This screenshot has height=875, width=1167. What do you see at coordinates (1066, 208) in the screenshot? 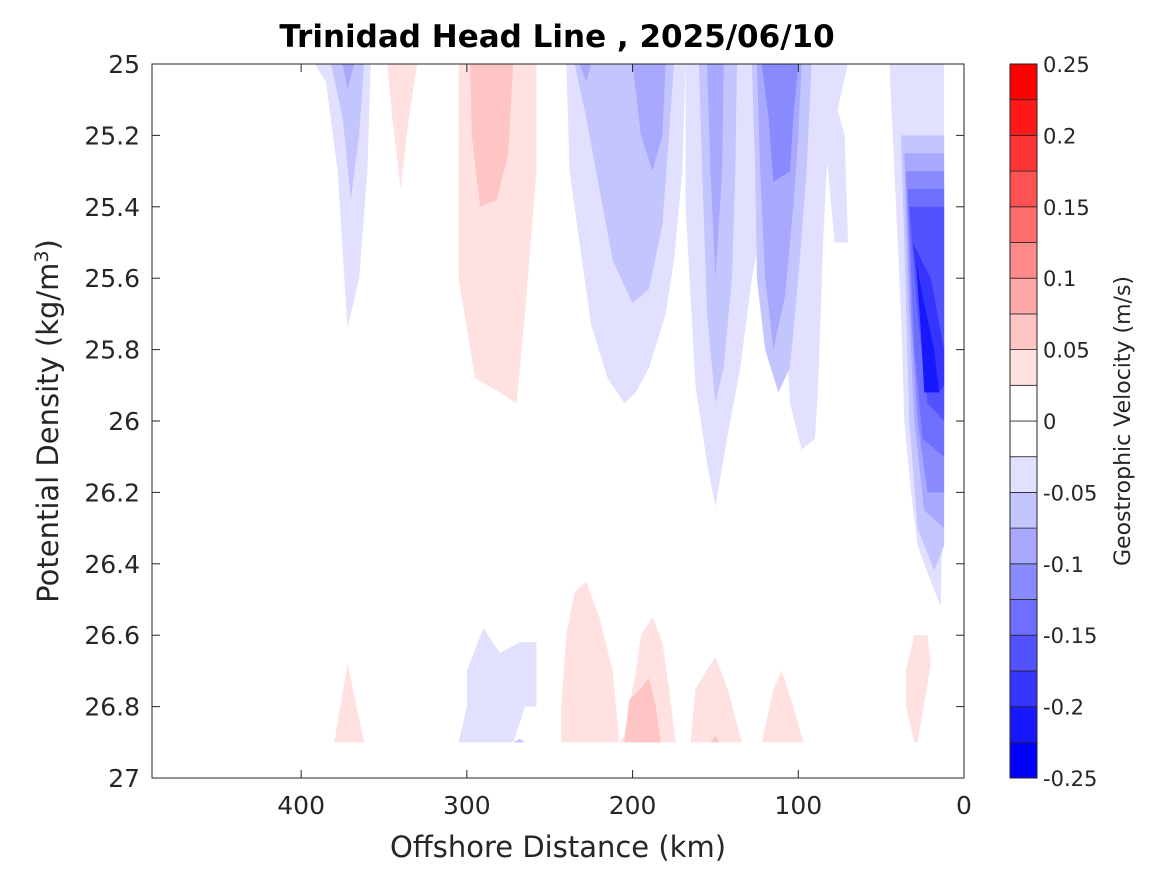
I see `colorbar-tick-label: 0.15` at bounding box center [1066, 208].